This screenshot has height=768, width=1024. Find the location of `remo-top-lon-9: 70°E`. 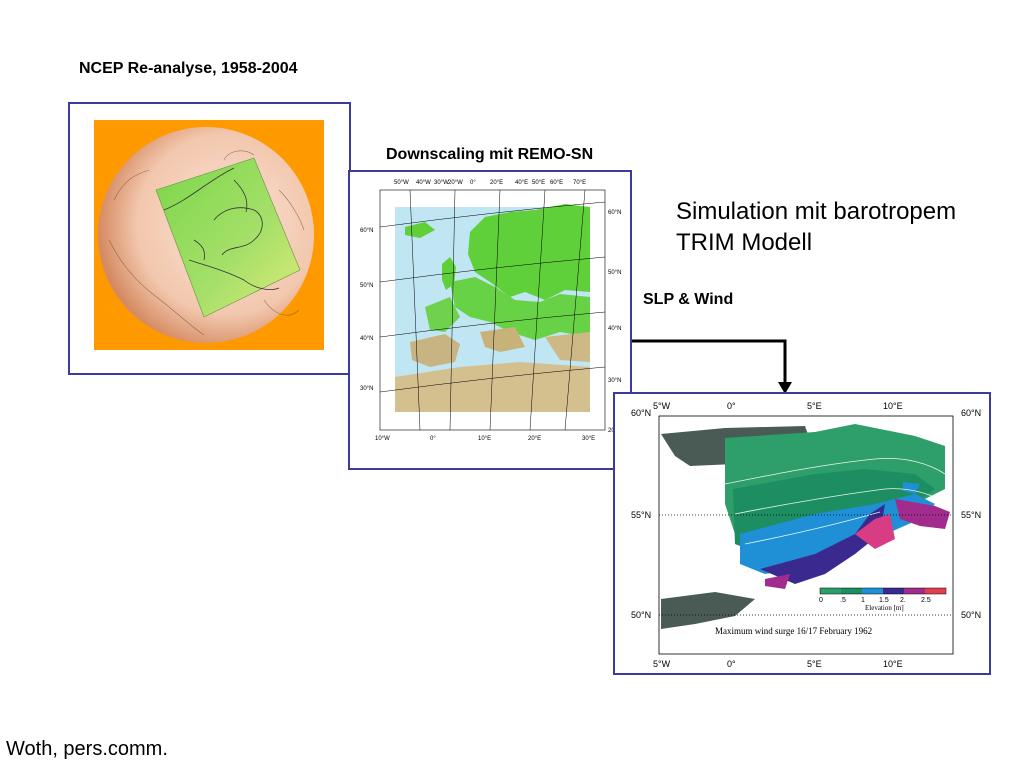

remo-top-lon-9: 70°E is located at coordinates (579, 183).